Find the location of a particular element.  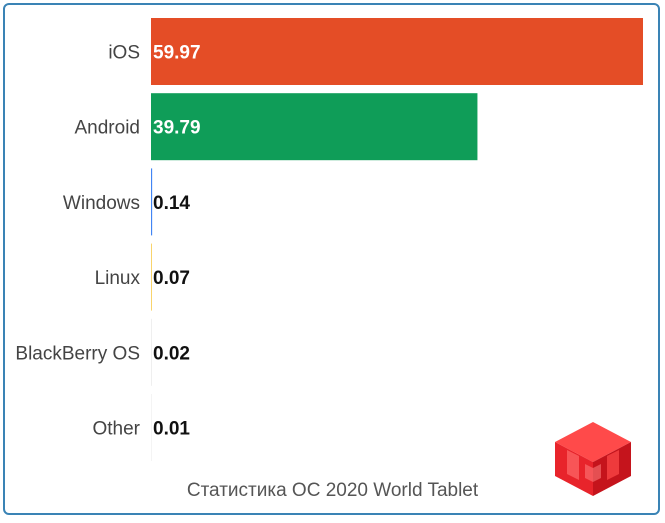

category-label-windows: Windows is located at coordinates (101, 203).